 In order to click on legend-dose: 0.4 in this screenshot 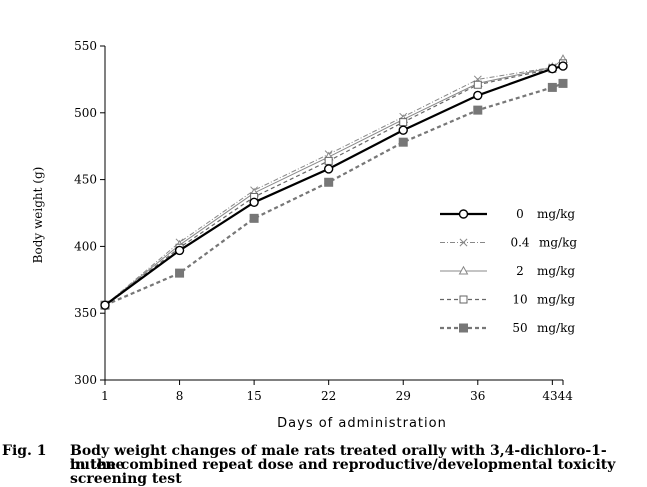, I will do `click(519, 243)`.